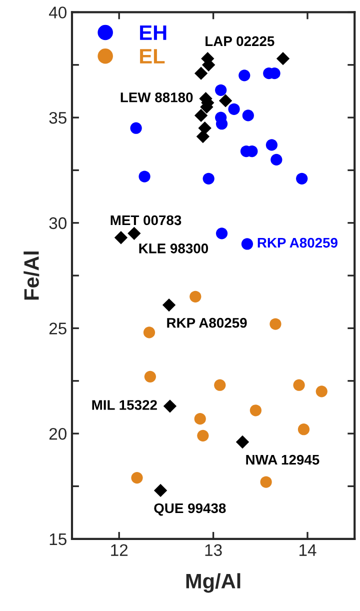 Image resolution: width=360 pixels, height=611 pixels. I want to click on y-tick-label: 25, so click(57, 328).